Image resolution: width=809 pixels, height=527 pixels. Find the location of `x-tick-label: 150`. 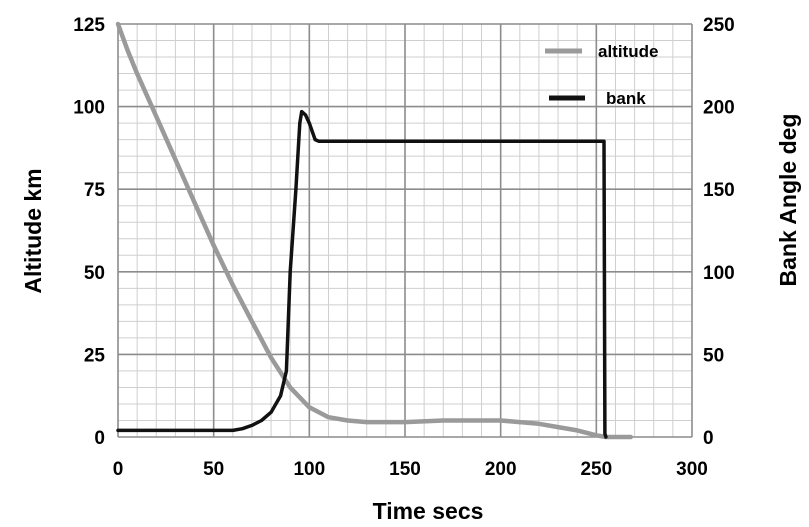

x-tick-label: 150 is located at coordinates (405, 469).